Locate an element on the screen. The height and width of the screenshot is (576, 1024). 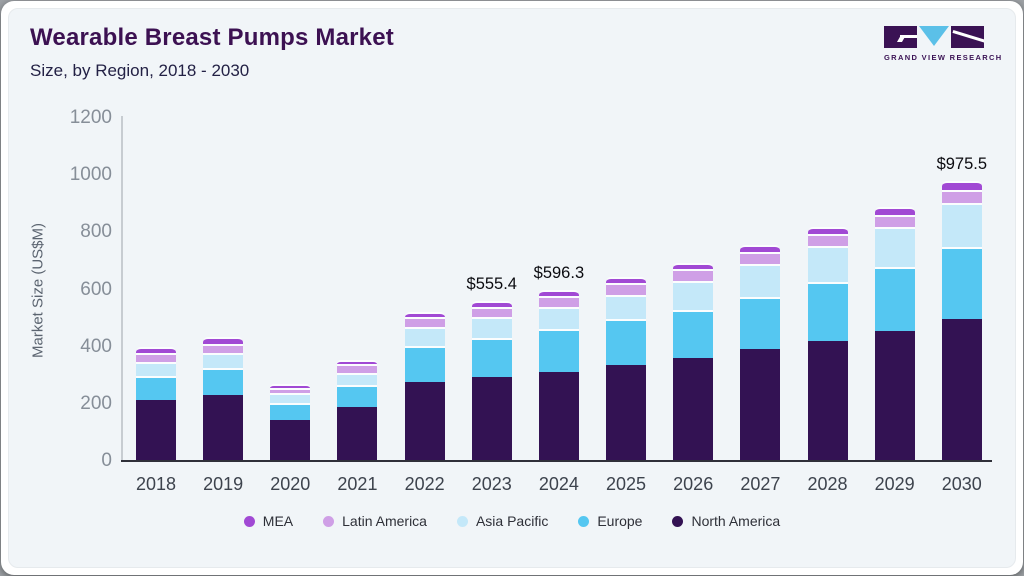
legend-label: North America is located at coordinates (736, 521).